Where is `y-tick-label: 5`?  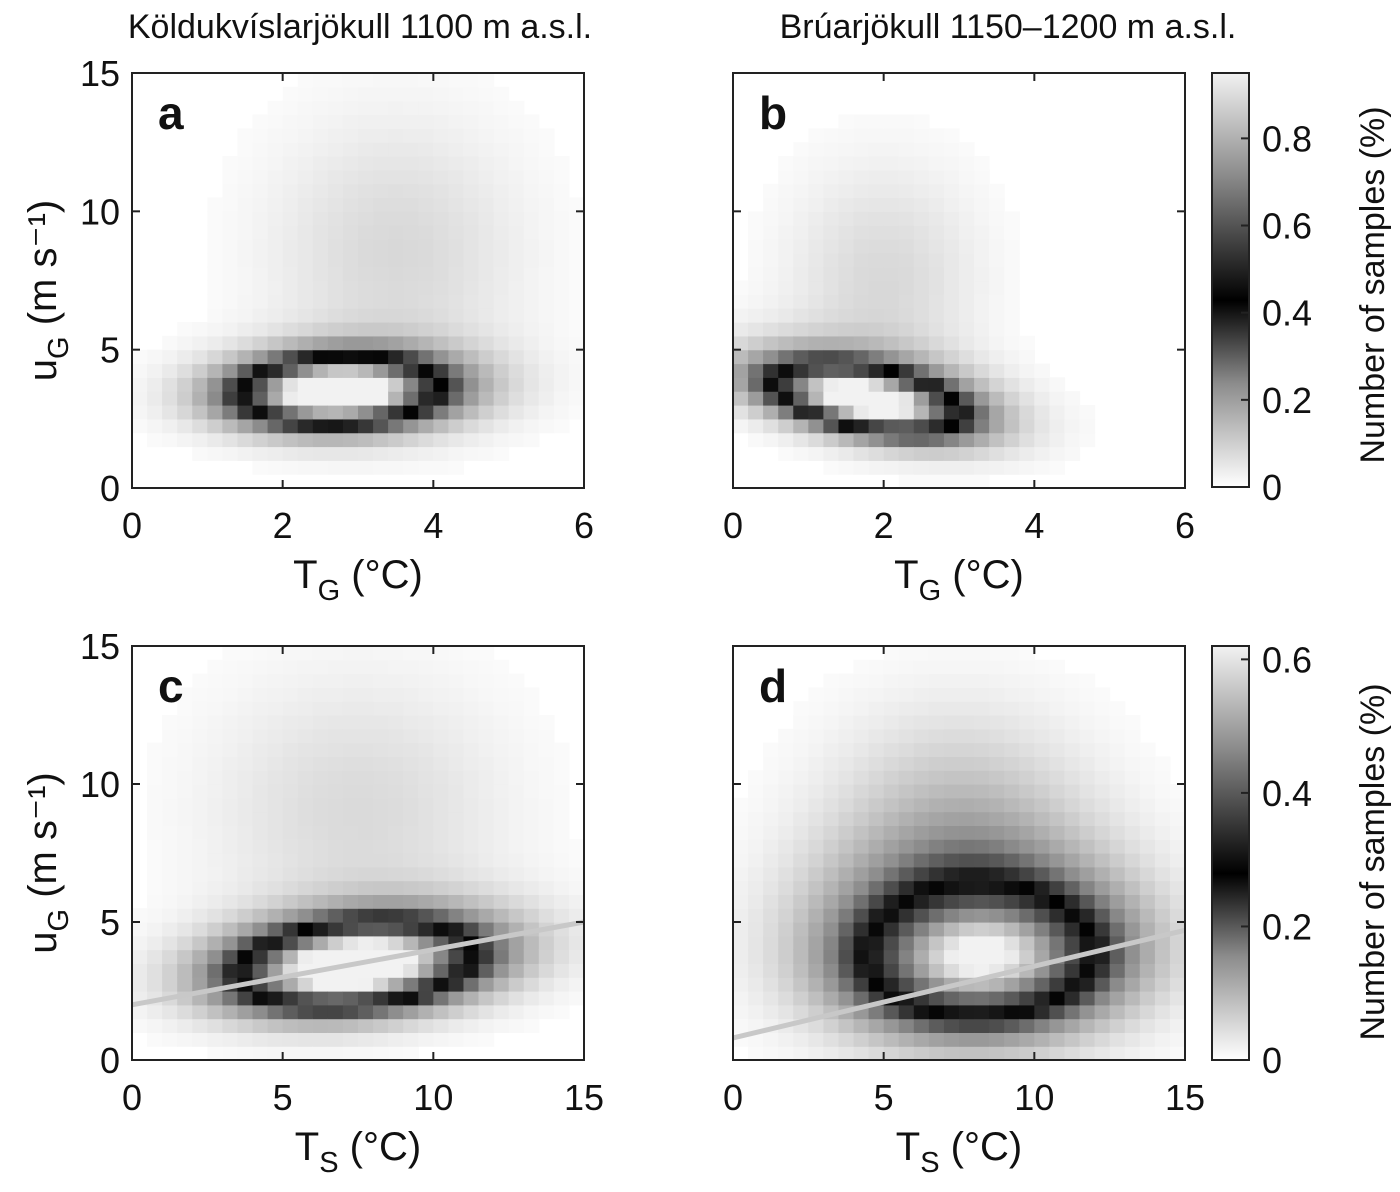 y-tick-label: 5 is located at coordinates (110, 922).